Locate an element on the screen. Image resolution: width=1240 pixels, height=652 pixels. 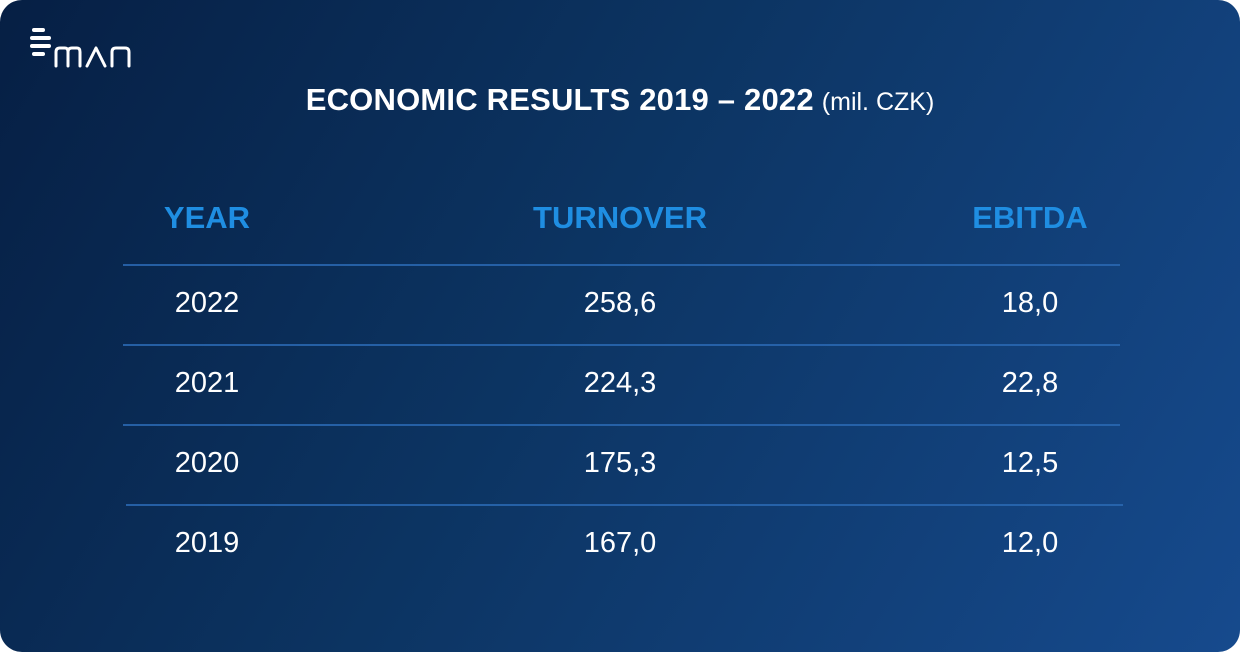
cell-ebitda: 22,8 is located at coordinates (1030, 383).